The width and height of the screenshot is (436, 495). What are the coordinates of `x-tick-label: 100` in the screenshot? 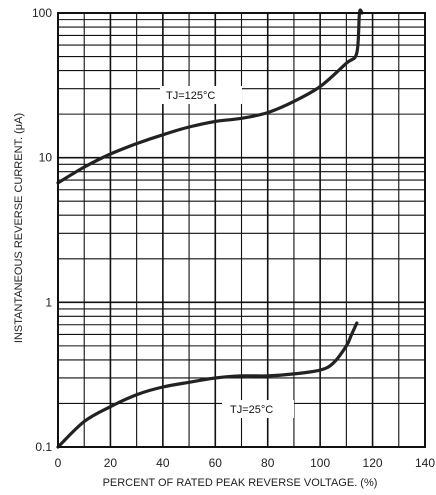 It's located at (320, 463).